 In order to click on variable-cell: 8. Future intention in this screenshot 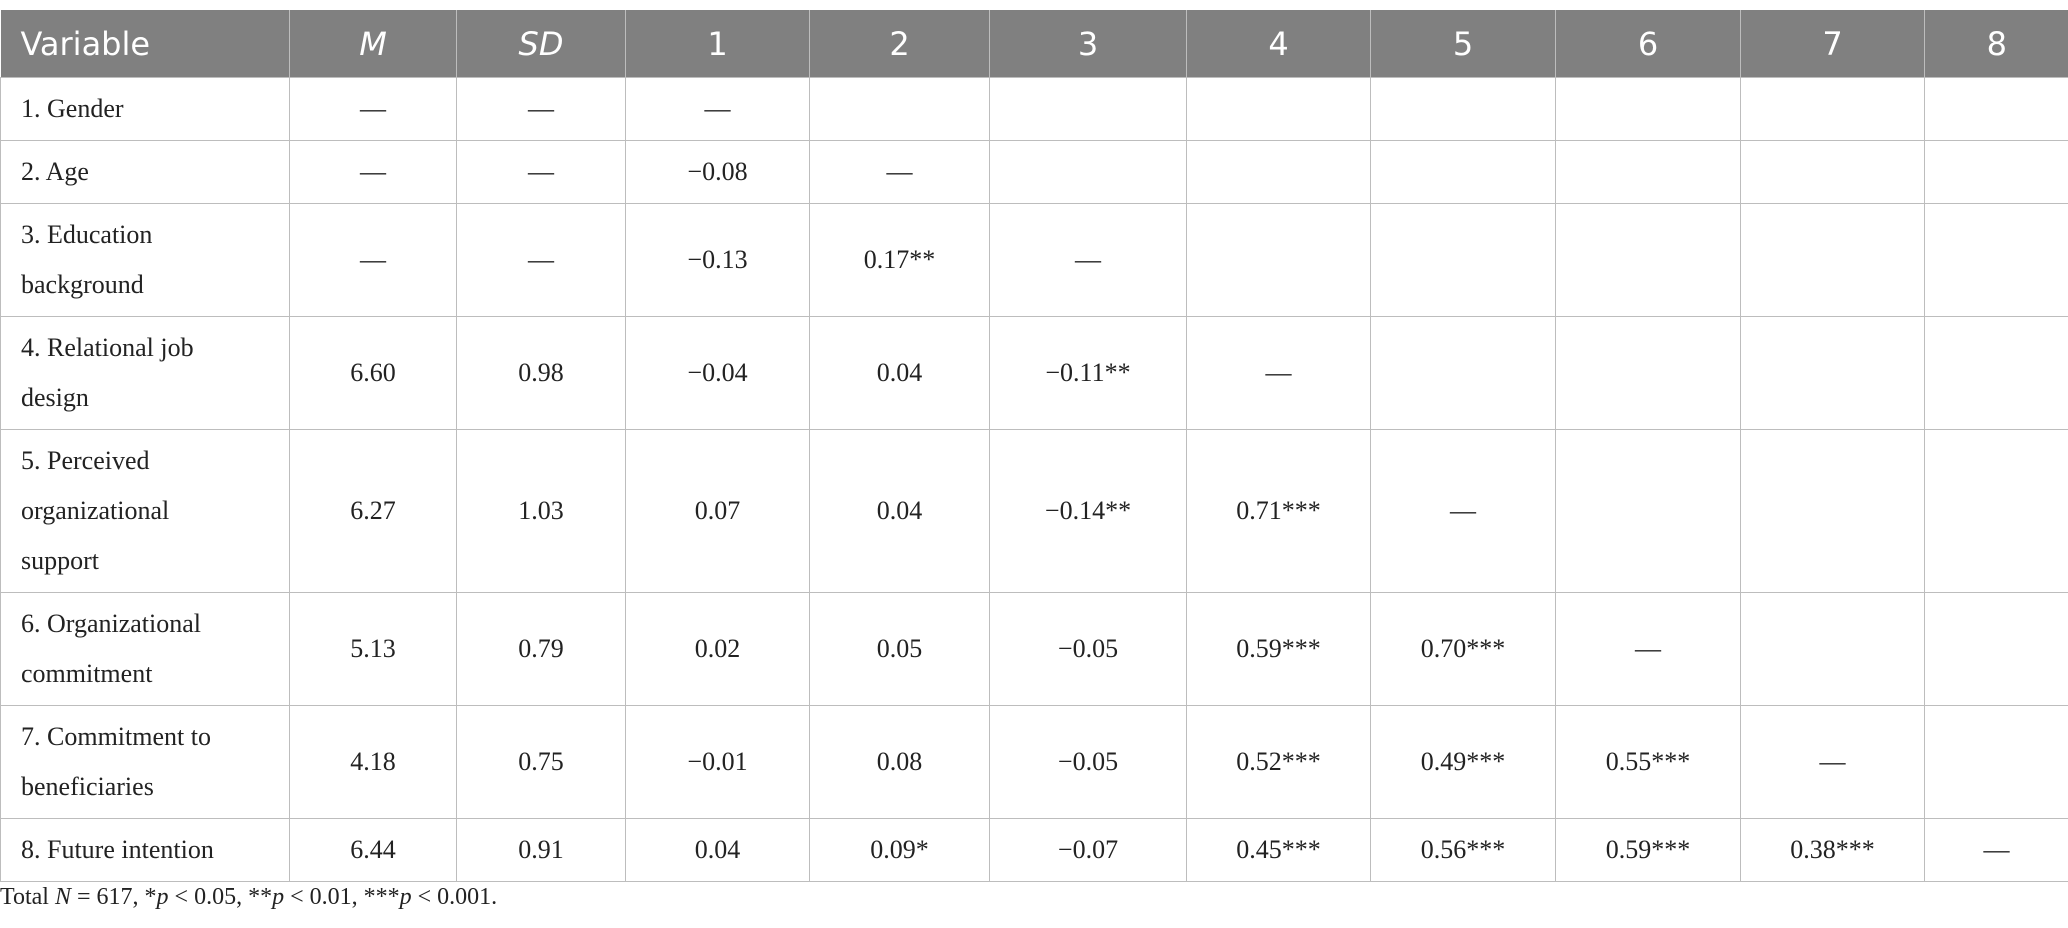, I will do `click(145, 850)`.